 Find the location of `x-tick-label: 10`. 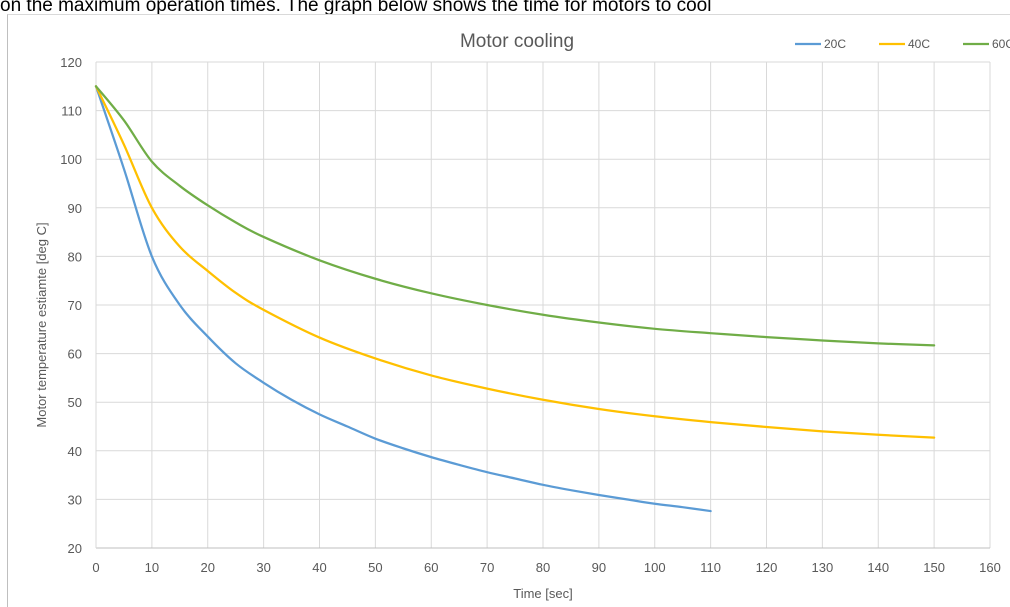

x-tick-label: 10 is located at coordinates (152, 567).